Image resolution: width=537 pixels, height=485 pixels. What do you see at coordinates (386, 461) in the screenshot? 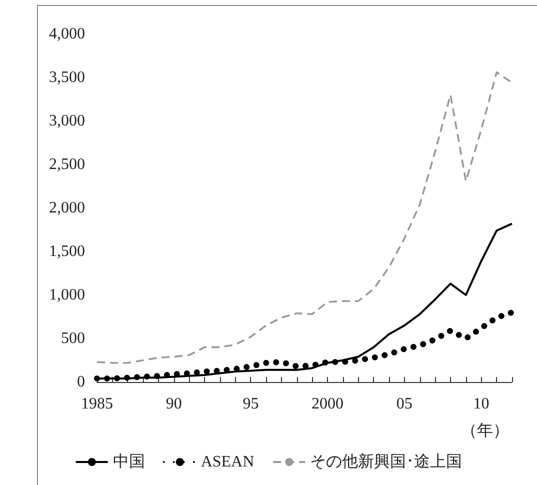
I see `legend-label: その他新興国･途上国` at bounding box center [386, 461].